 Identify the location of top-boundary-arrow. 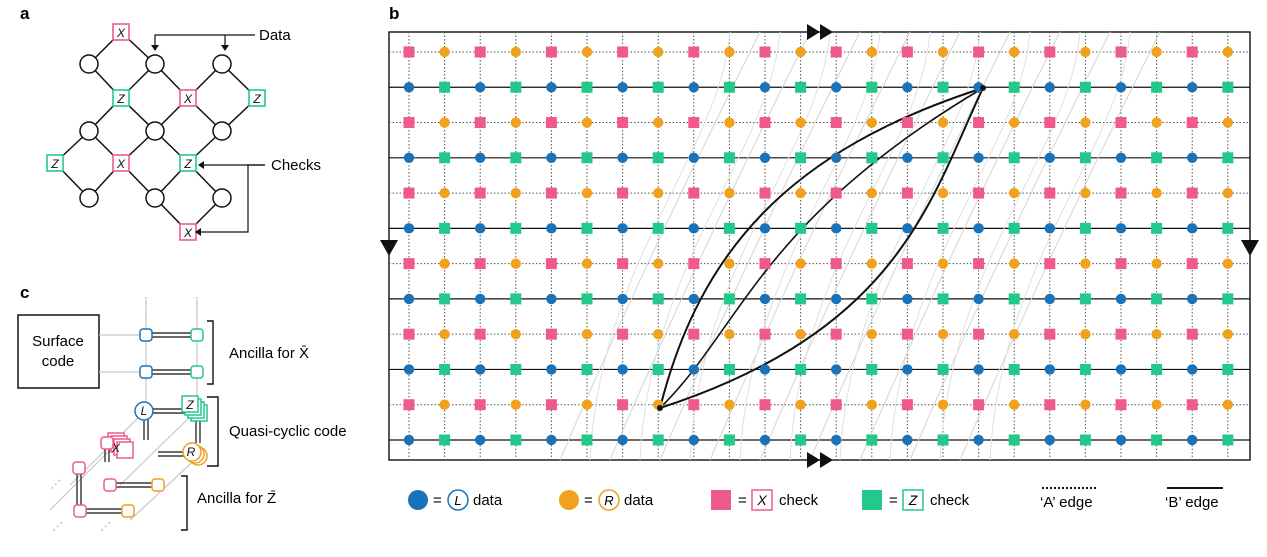
(813, 32).